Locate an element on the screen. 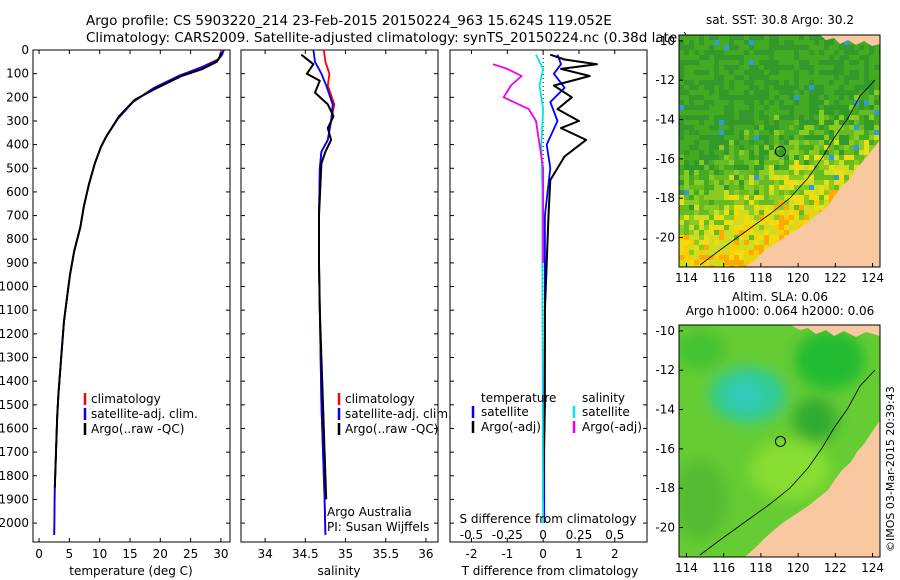 The height and width of the screenshot is (580, 900). map-x-tick-label: 122 is located at coordinates (835, 278).